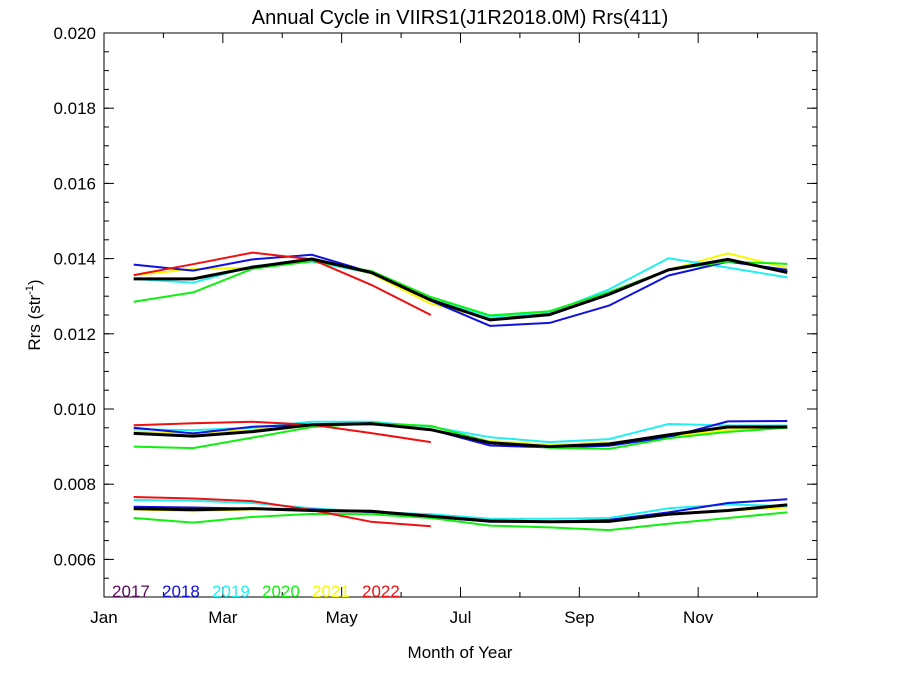 This screenshot has width=900, height=675. What do you see at coordinates (381, 591) in the screenshot?
I see `legend-item-2022: 2022` at bounding box center [381, 591].